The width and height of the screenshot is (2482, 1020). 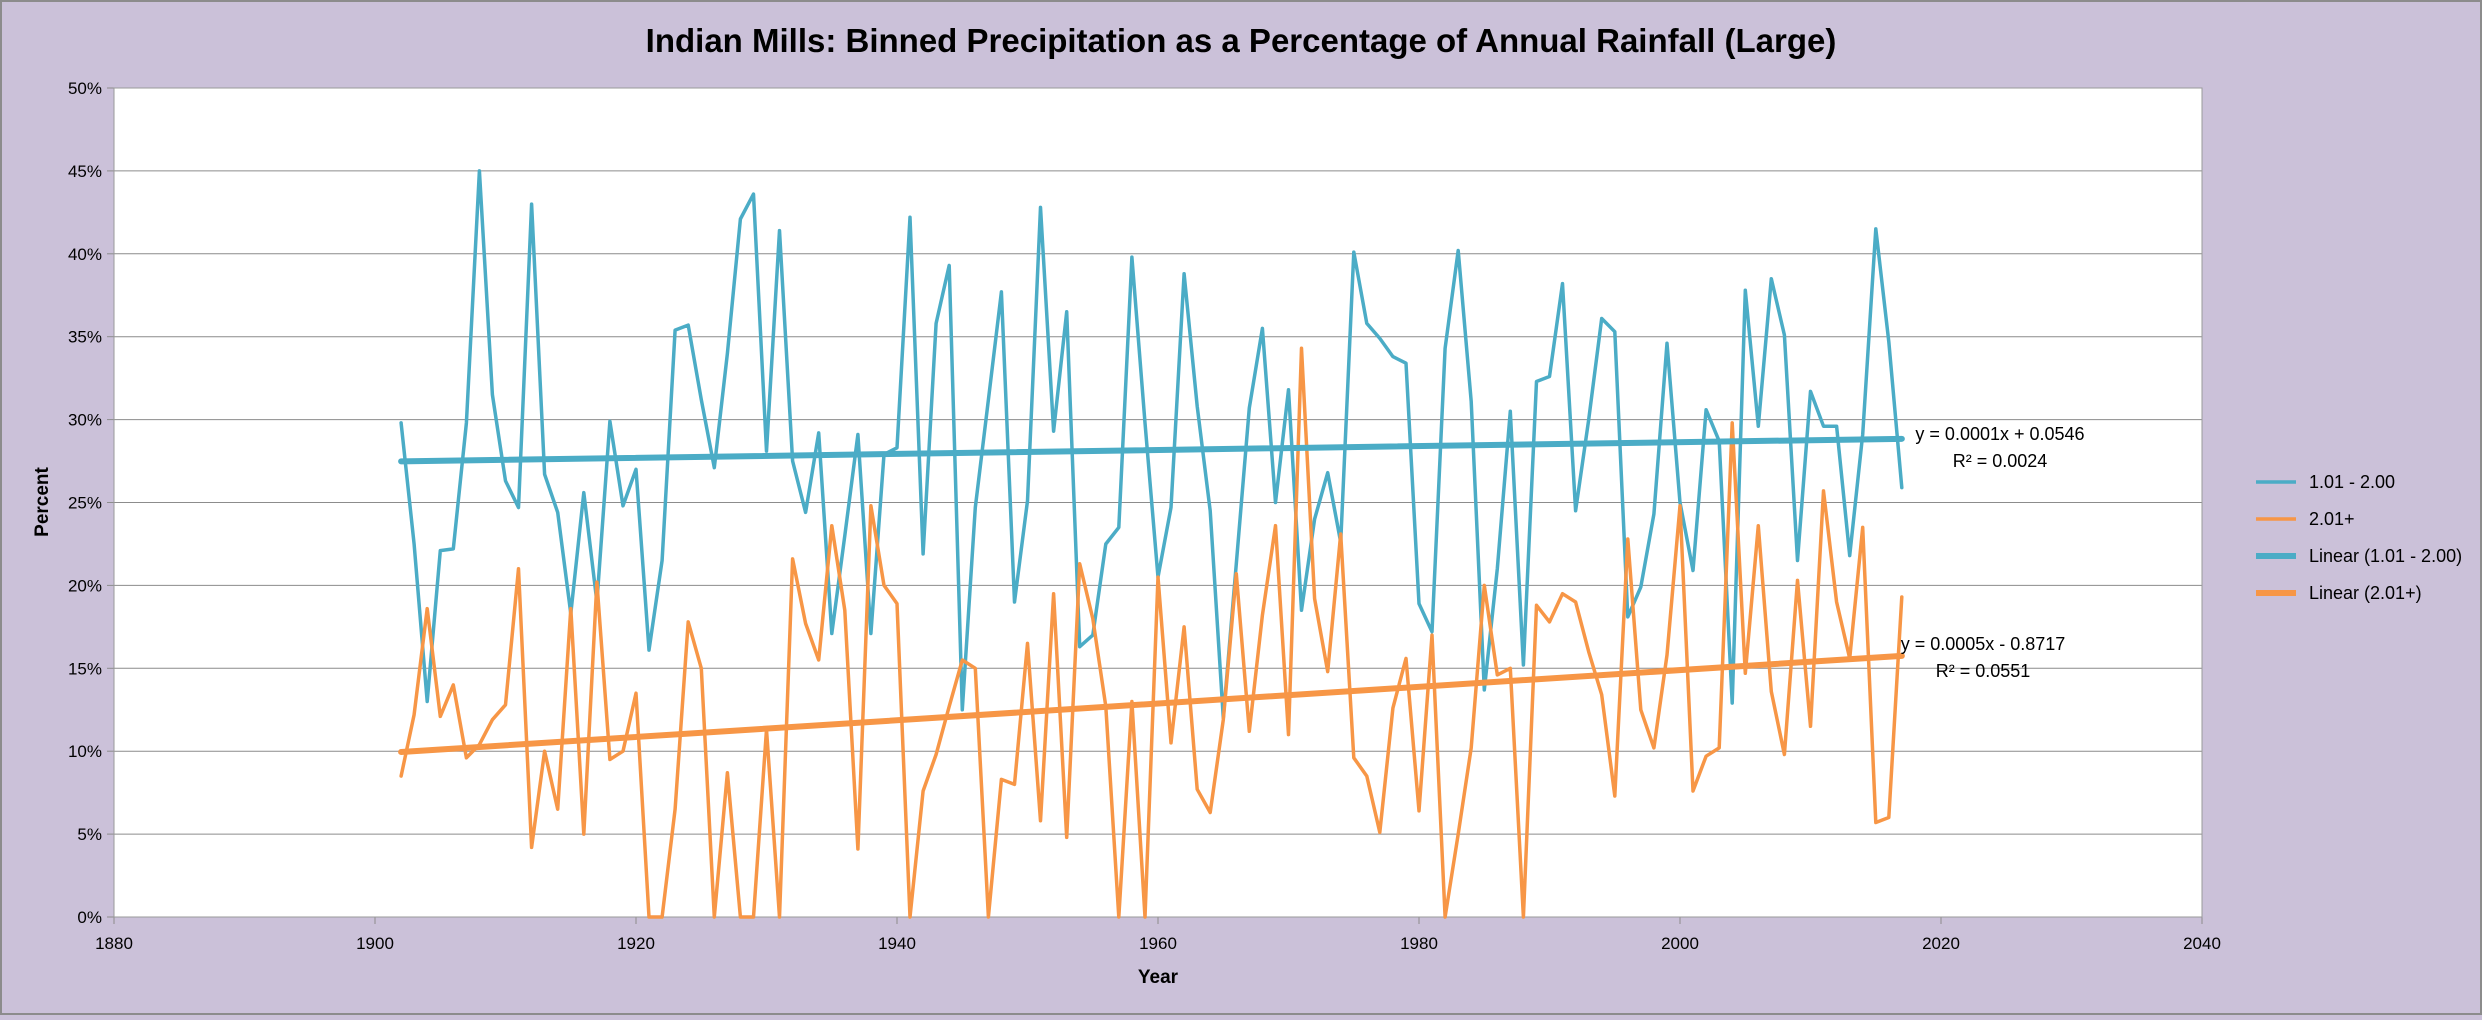 I want to click on trend-equation: y = 0.0001x + 0.0546, so click(x=1999, y=434).